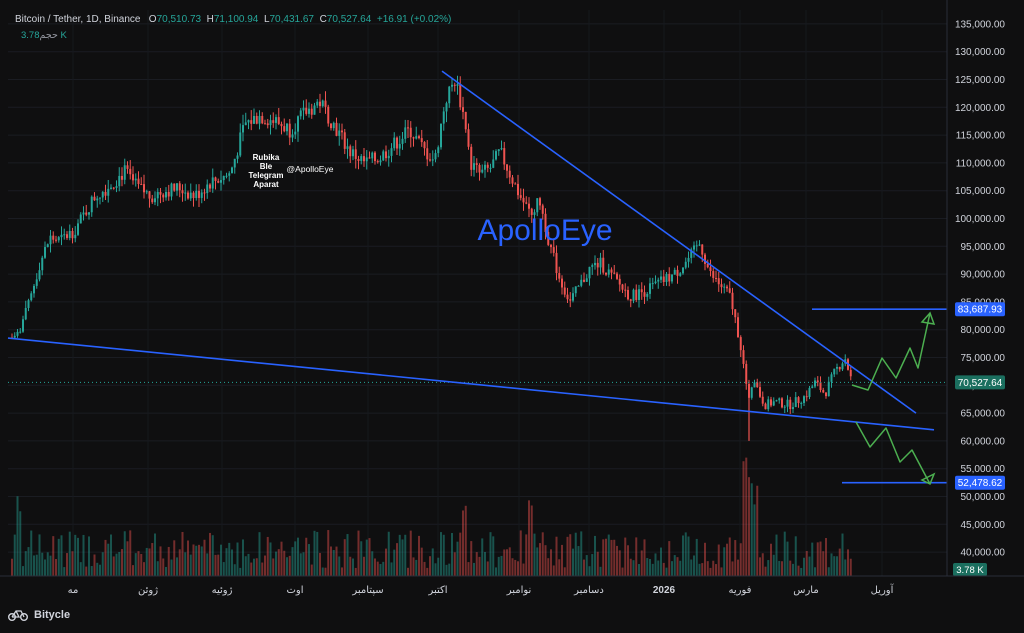 This screenshot has width=1024, height=633. I want to click on projection-arrow-up, so click(891, 351).